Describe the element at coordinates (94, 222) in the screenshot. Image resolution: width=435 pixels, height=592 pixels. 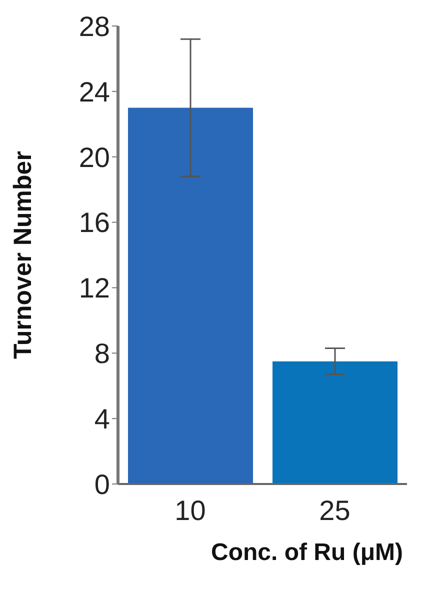
I see `y-tick-label: 16` at that location.